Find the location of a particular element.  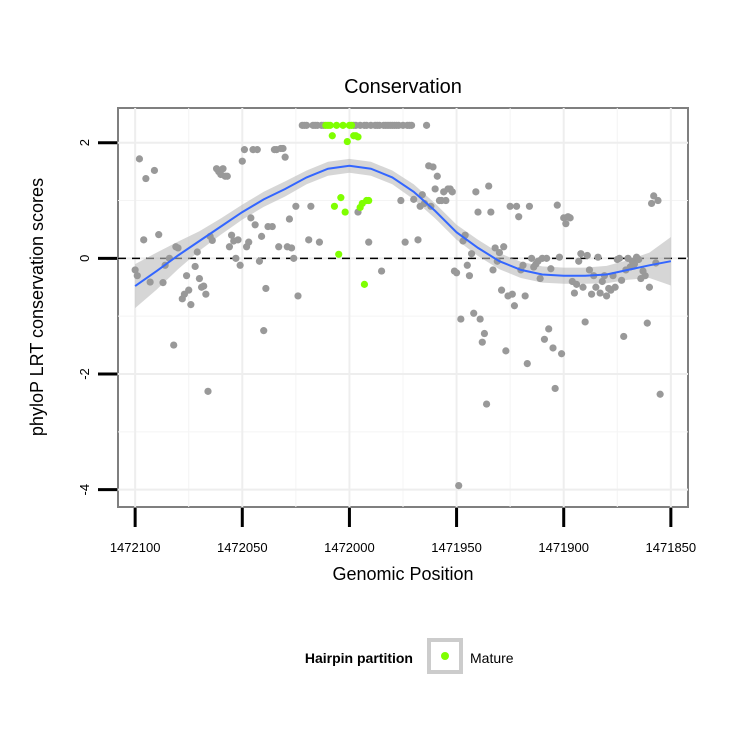

x-tick-label: 1472100 is located at coordinates (135, 547).